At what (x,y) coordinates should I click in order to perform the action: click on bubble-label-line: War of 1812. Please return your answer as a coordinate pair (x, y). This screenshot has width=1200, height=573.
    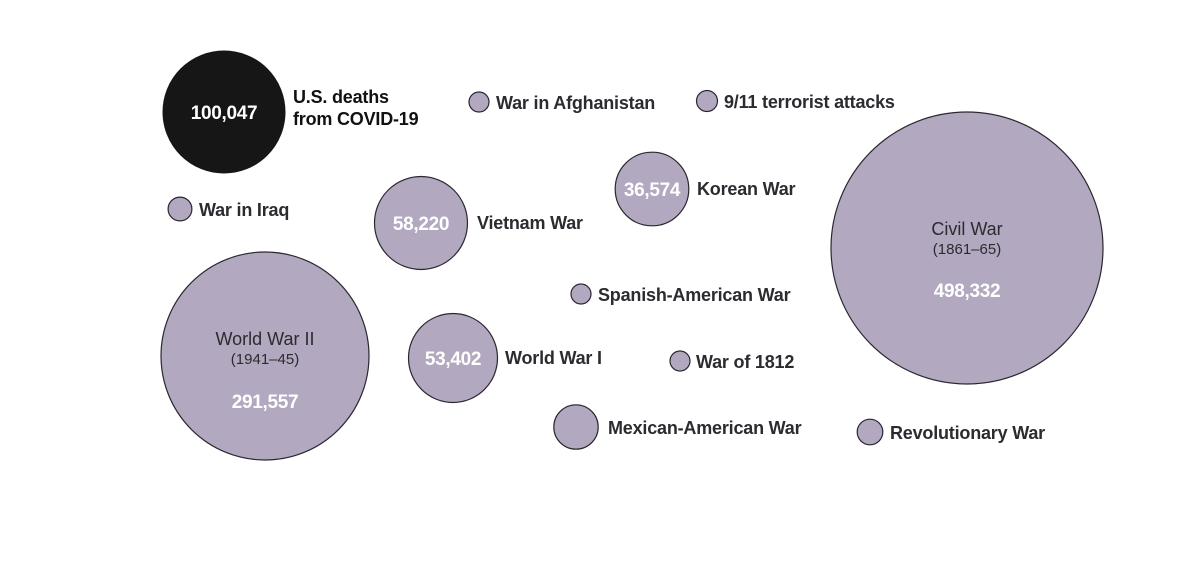
    Looking at the image, I should click on (745, 362).